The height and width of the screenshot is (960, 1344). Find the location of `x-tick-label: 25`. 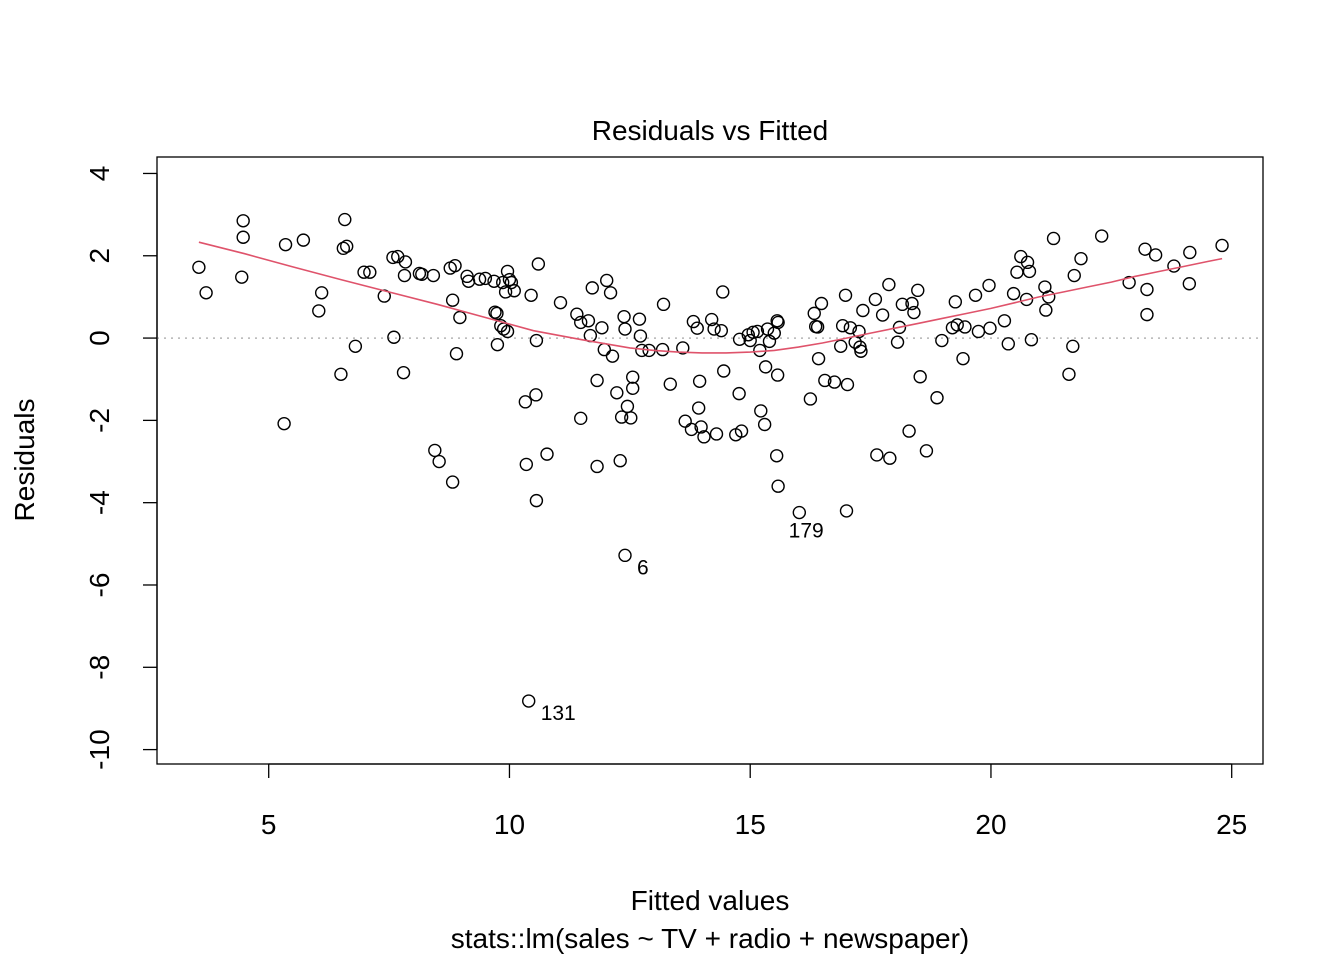

x-tick-label: 25 is located at coordinates (1231, 824).